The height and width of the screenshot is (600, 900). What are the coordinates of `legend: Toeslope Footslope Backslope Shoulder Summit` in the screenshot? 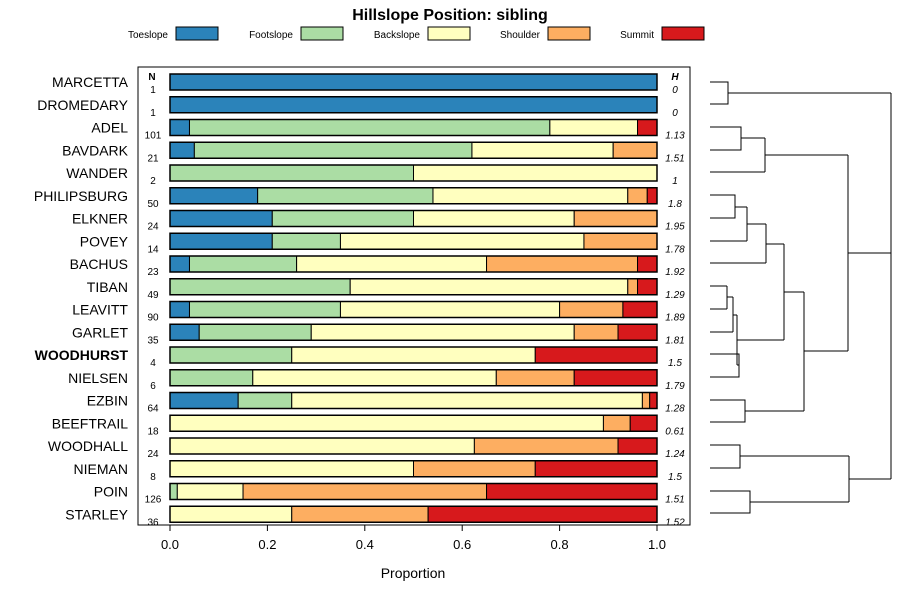 It's located at (416, 33).